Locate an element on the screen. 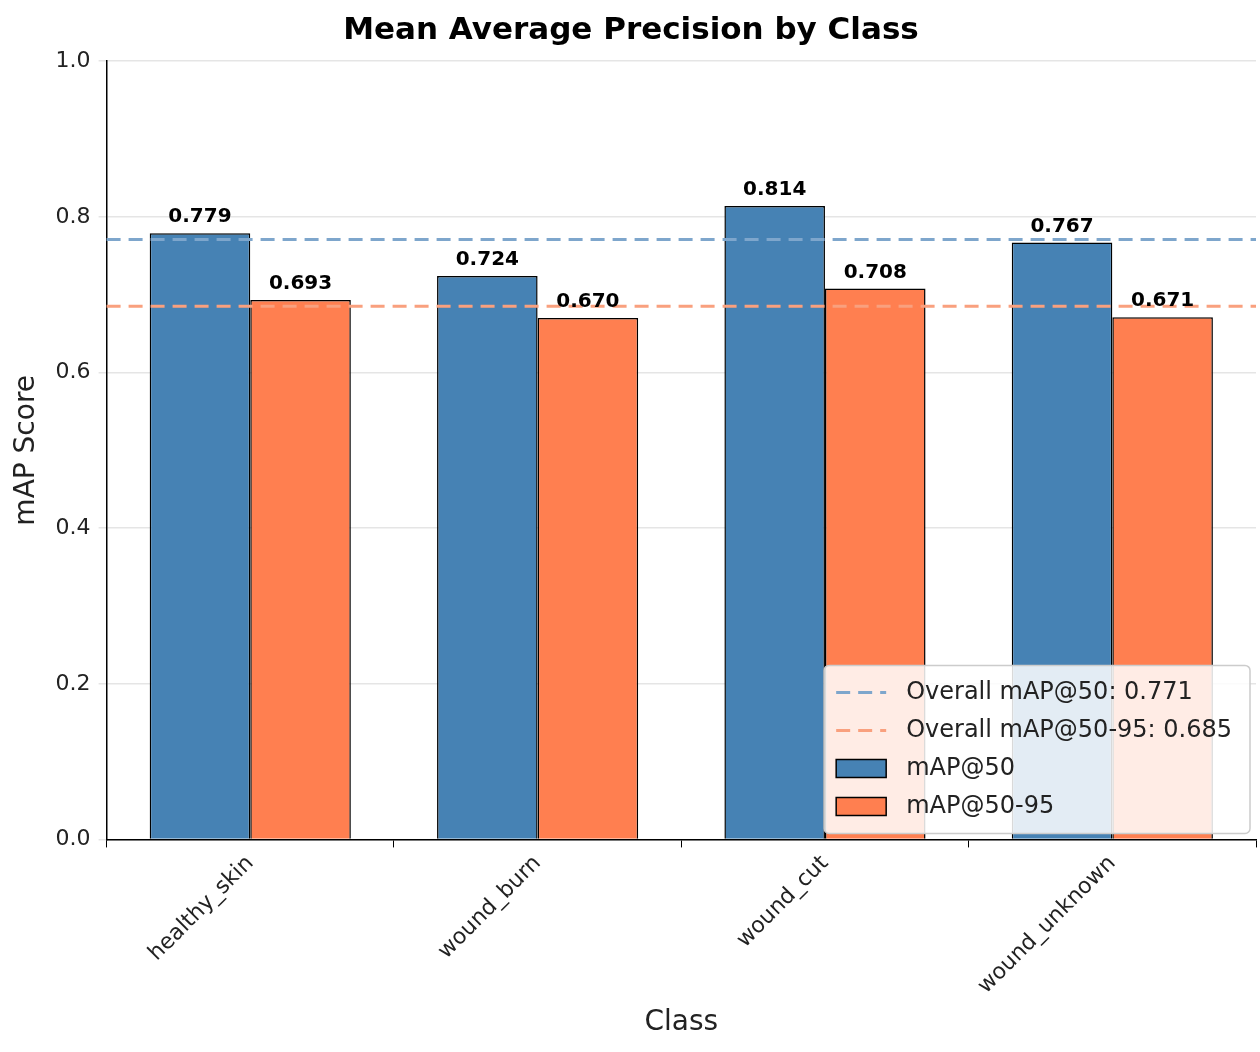  legend-label: Overall mAP@50: 0.771 is located at coordinates (1049, 690).